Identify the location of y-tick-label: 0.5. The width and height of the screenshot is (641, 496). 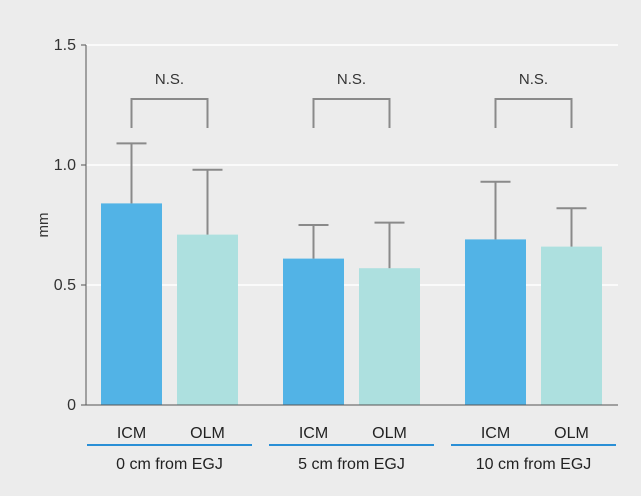
(65, 285).